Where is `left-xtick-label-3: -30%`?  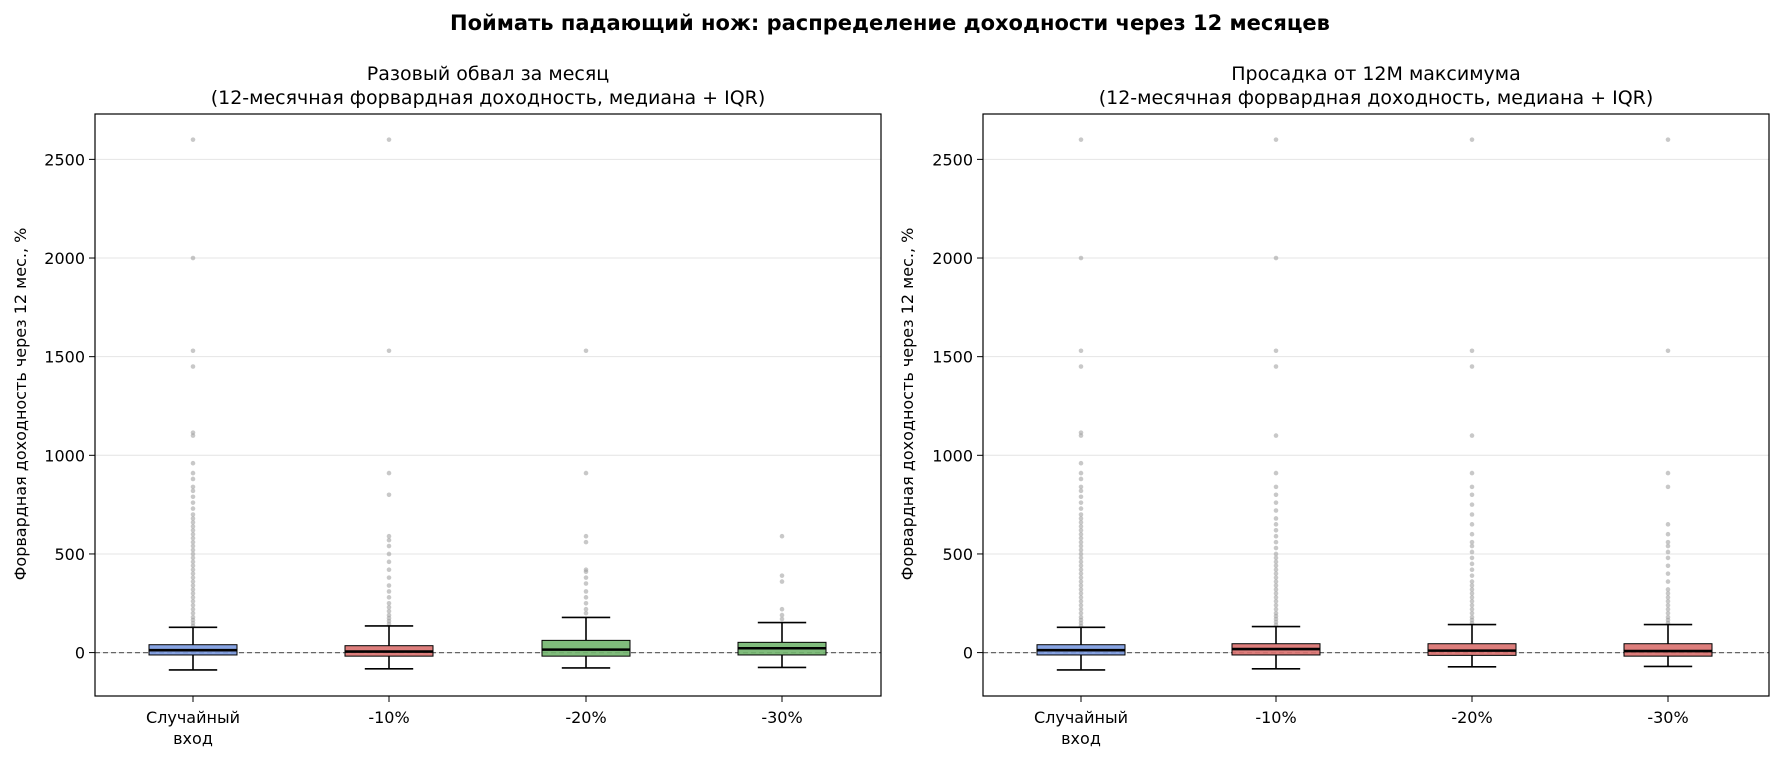 left-xtick-label-3: -30% is located at coordinates (781, 717).